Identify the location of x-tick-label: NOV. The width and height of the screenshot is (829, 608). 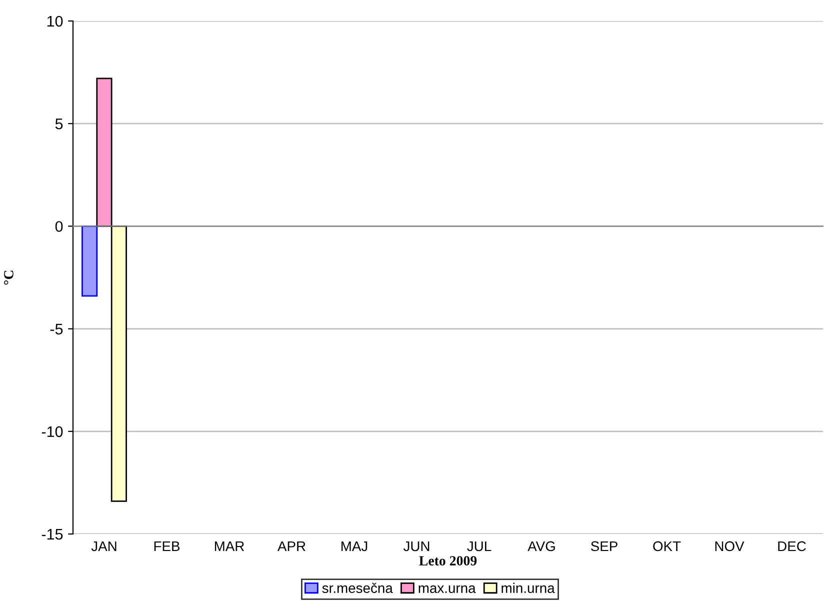
(729, 546).